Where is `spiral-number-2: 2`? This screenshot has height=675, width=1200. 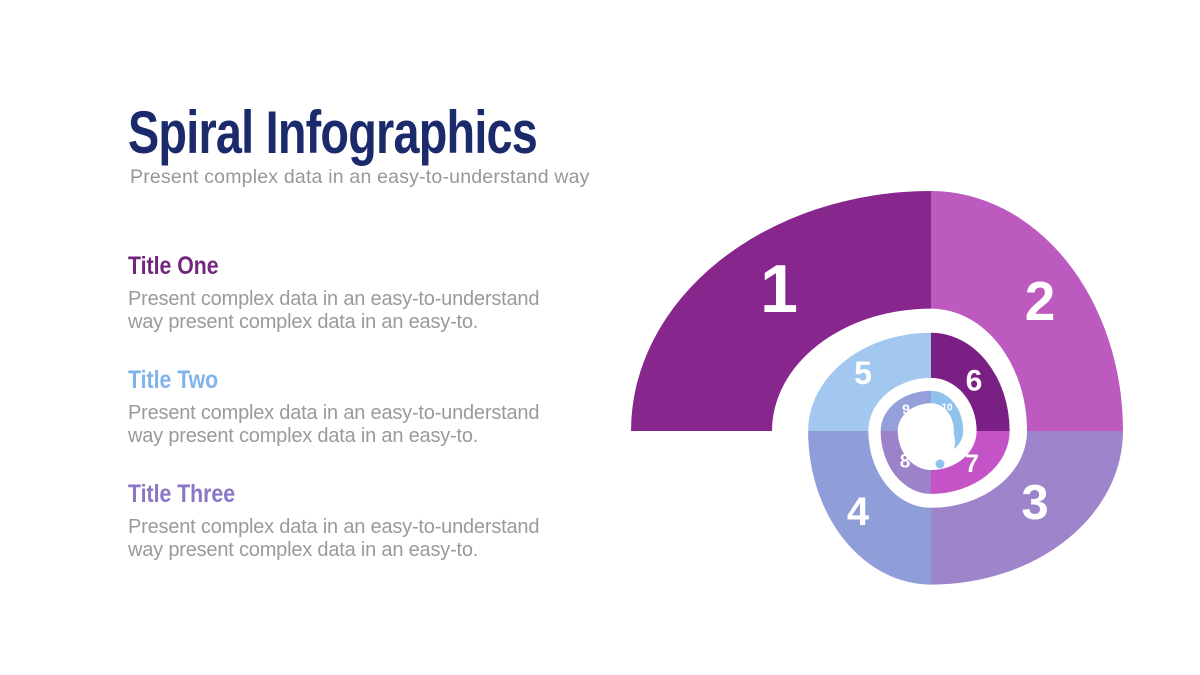
spiral-number-2: 2 is located at coordinates (1040, 301).